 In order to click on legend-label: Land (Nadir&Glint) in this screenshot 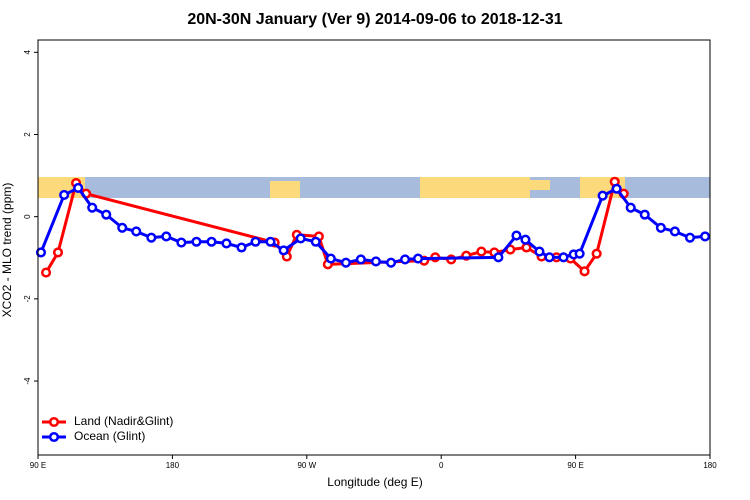, I will do `click(123, 421)`.